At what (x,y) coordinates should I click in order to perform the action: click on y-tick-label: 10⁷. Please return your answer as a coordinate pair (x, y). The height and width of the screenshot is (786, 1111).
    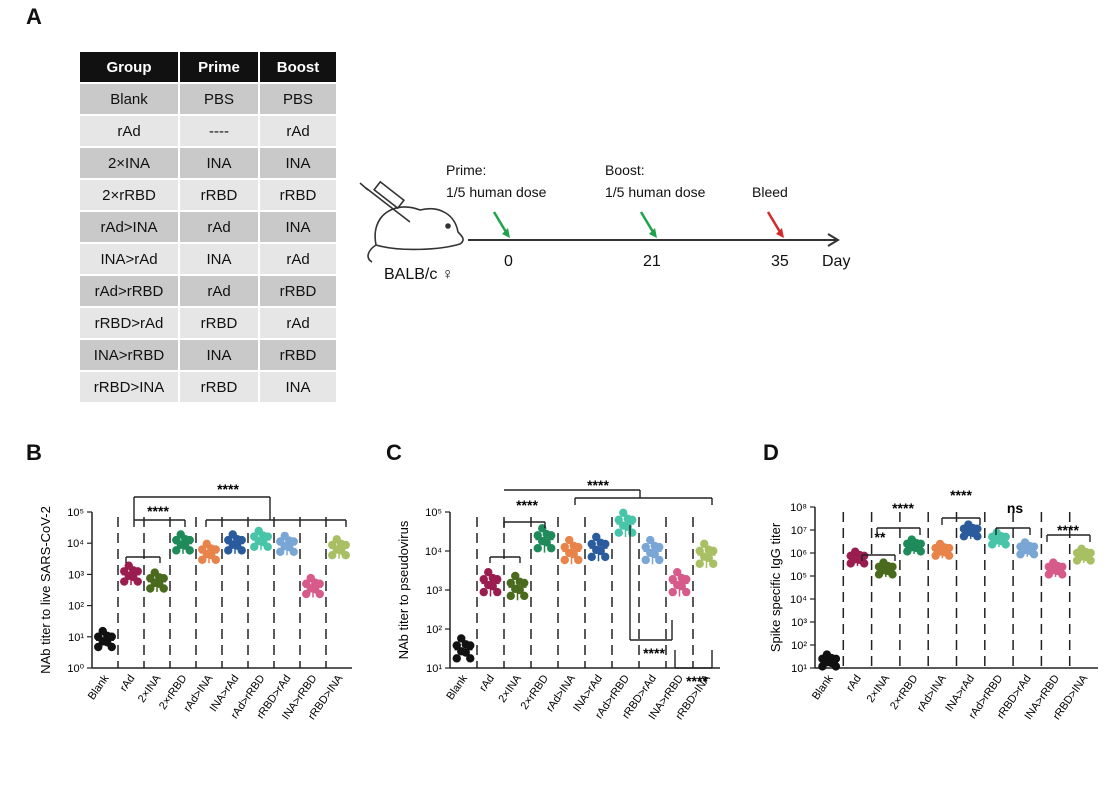
    Looking at the image, I should click on (799, 531).